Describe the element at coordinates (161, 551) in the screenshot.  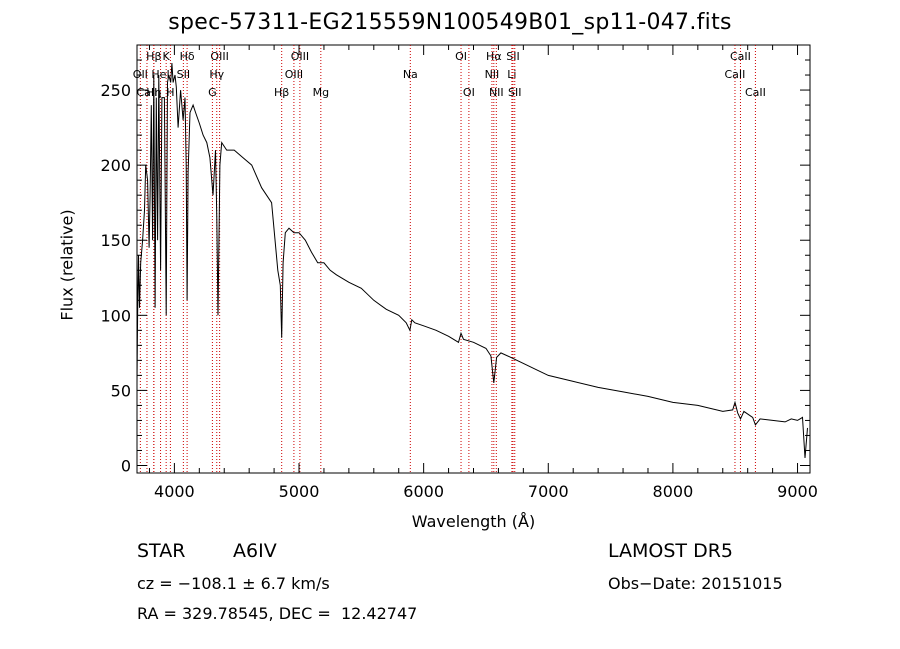
I see `object-class: STAR` at that location.